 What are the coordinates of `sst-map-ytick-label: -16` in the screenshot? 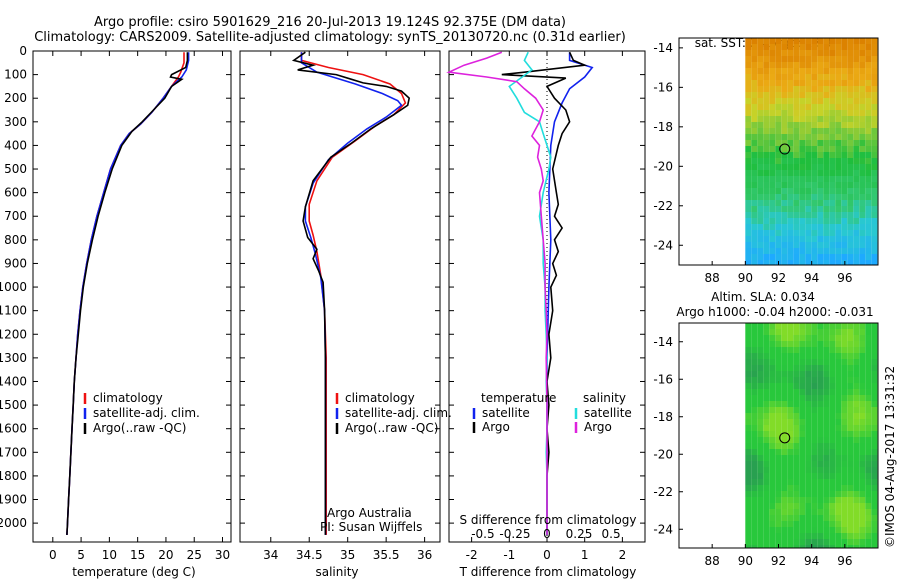 It's located at (663, 87).